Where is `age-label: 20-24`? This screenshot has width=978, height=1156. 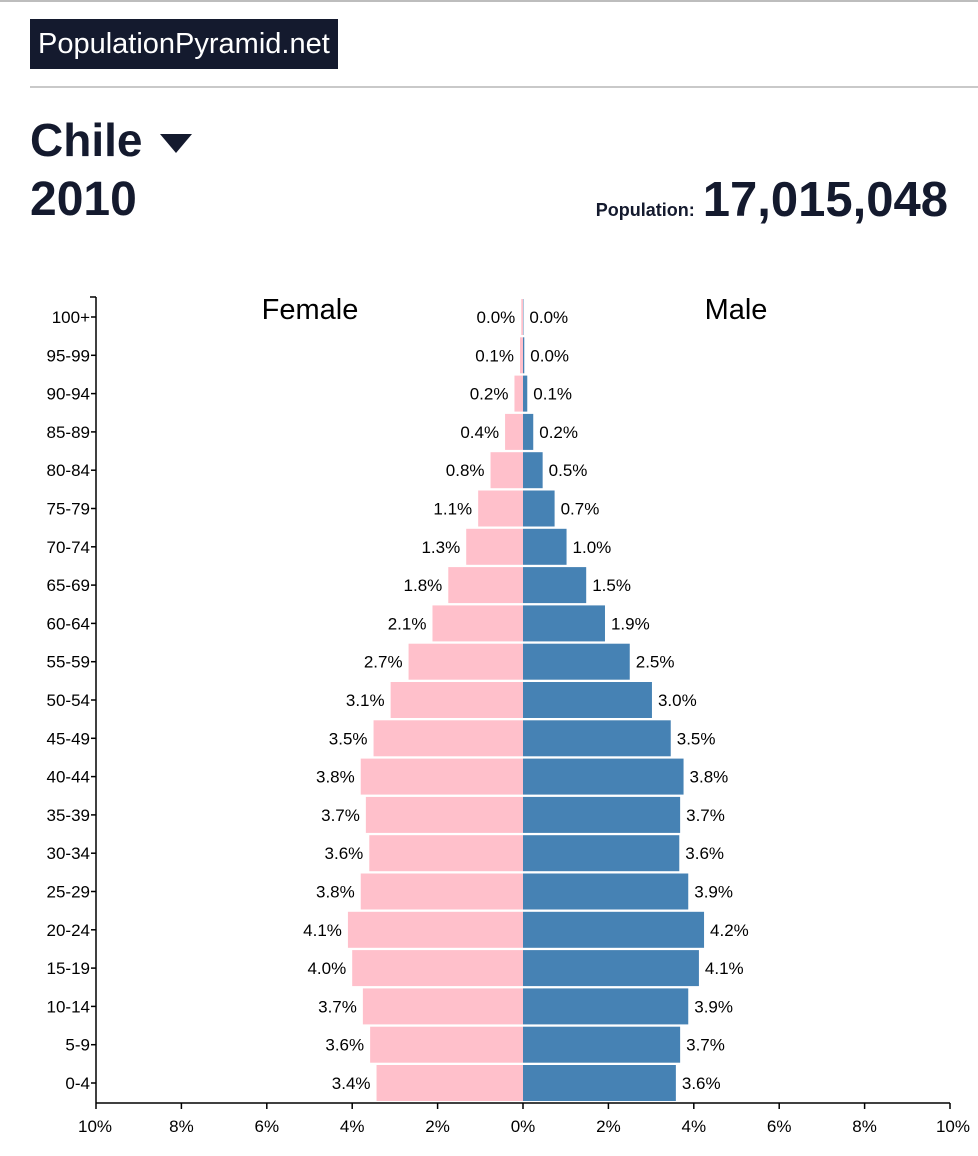
age-label: 20-24 is located at coordinates (68, 930).